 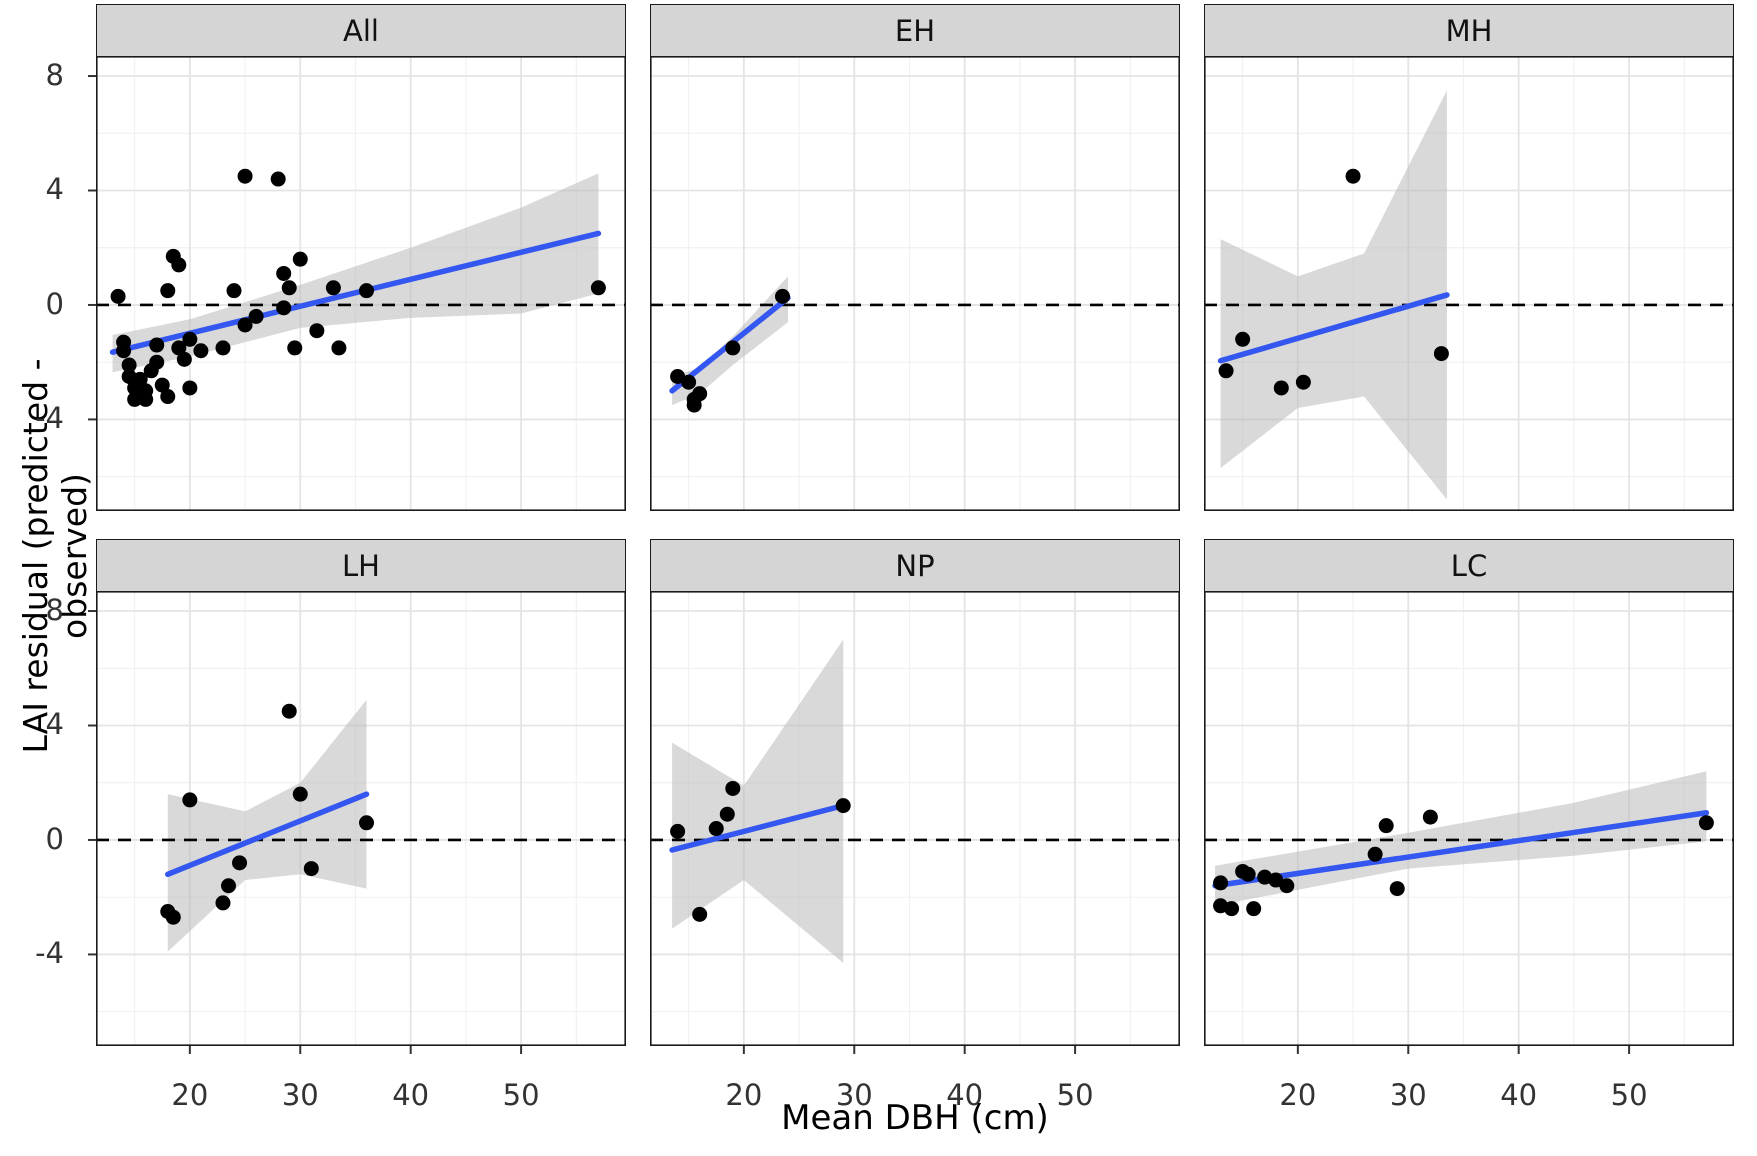 I want to click on facet-eh: EH, so click(x=915, y=258).